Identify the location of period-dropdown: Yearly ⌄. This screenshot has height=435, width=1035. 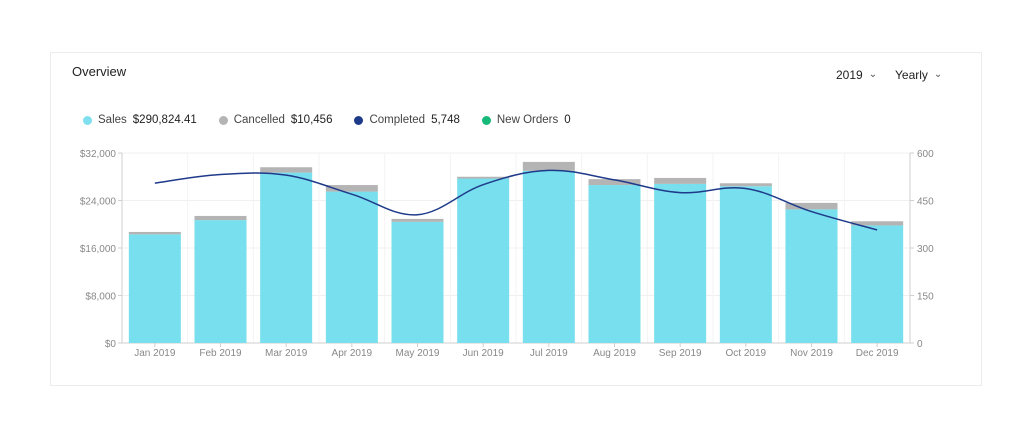
(918, 75).